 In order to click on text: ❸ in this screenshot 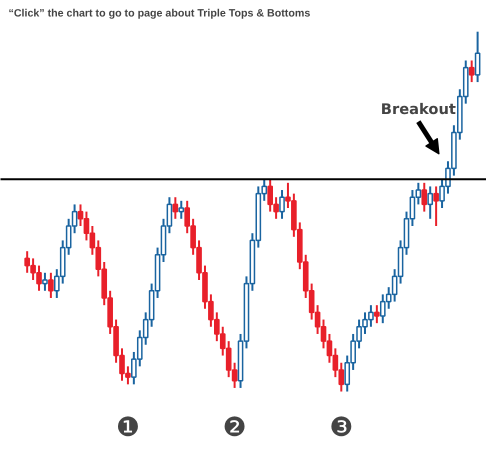, I will do `click(341, 428)`.